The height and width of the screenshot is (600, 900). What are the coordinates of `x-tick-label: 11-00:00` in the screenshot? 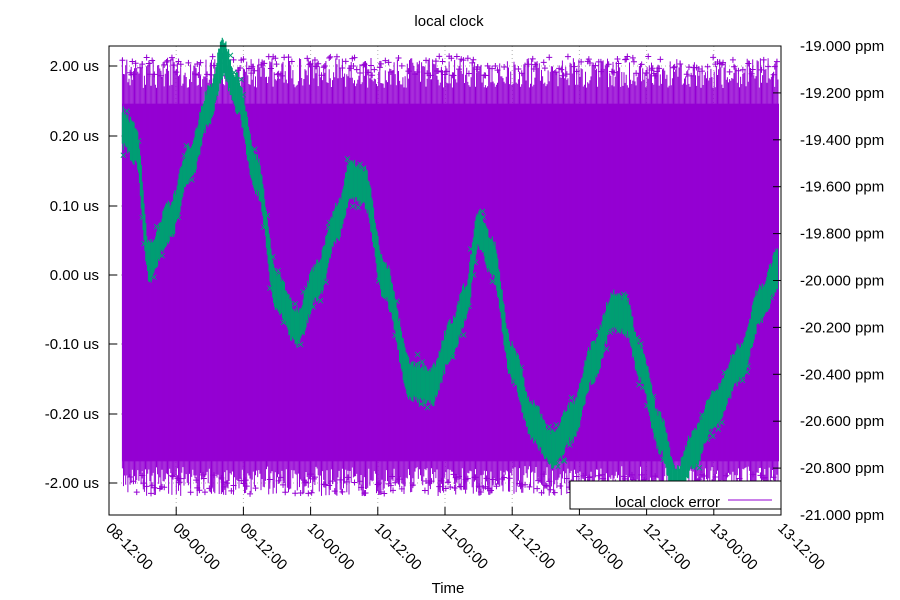 It's located at (464, 546).